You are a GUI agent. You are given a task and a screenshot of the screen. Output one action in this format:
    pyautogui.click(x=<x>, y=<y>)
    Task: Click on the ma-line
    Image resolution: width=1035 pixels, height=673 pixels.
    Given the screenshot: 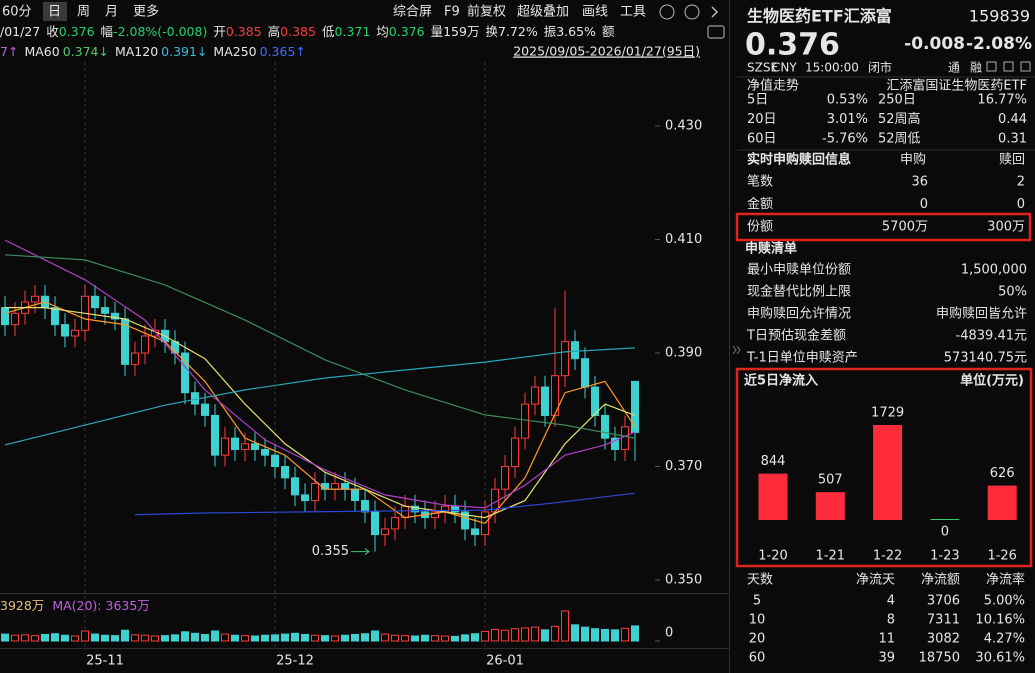 What is the action you would take?
    pyautogui.click(x=320, y=396)
    